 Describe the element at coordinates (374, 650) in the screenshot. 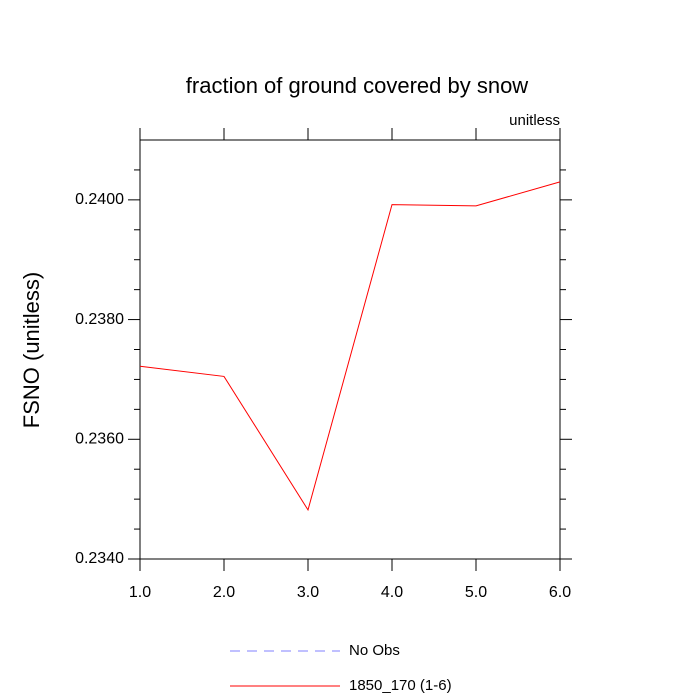

I see `legend-label: No Obs` at that location.